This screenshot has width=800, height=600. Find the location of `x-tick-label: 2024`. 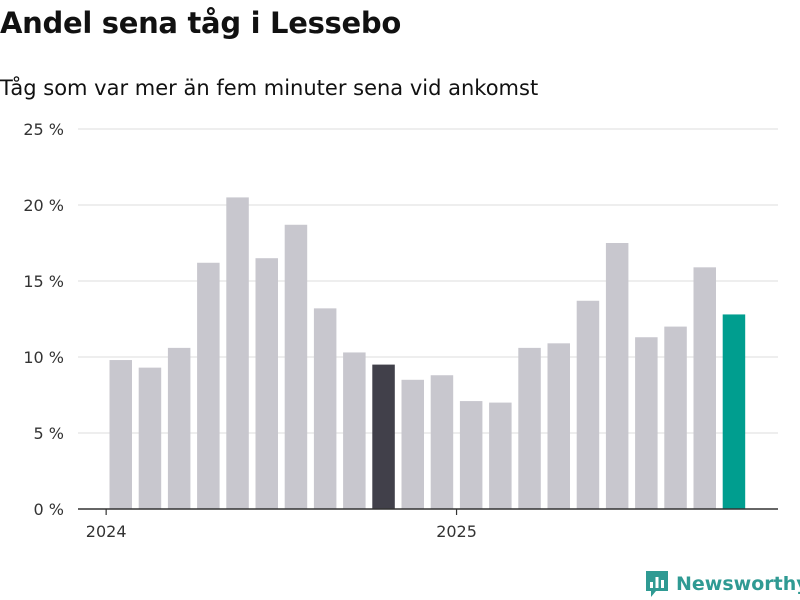

x-tick-label: 2024 is located at coordinates (106, 531).